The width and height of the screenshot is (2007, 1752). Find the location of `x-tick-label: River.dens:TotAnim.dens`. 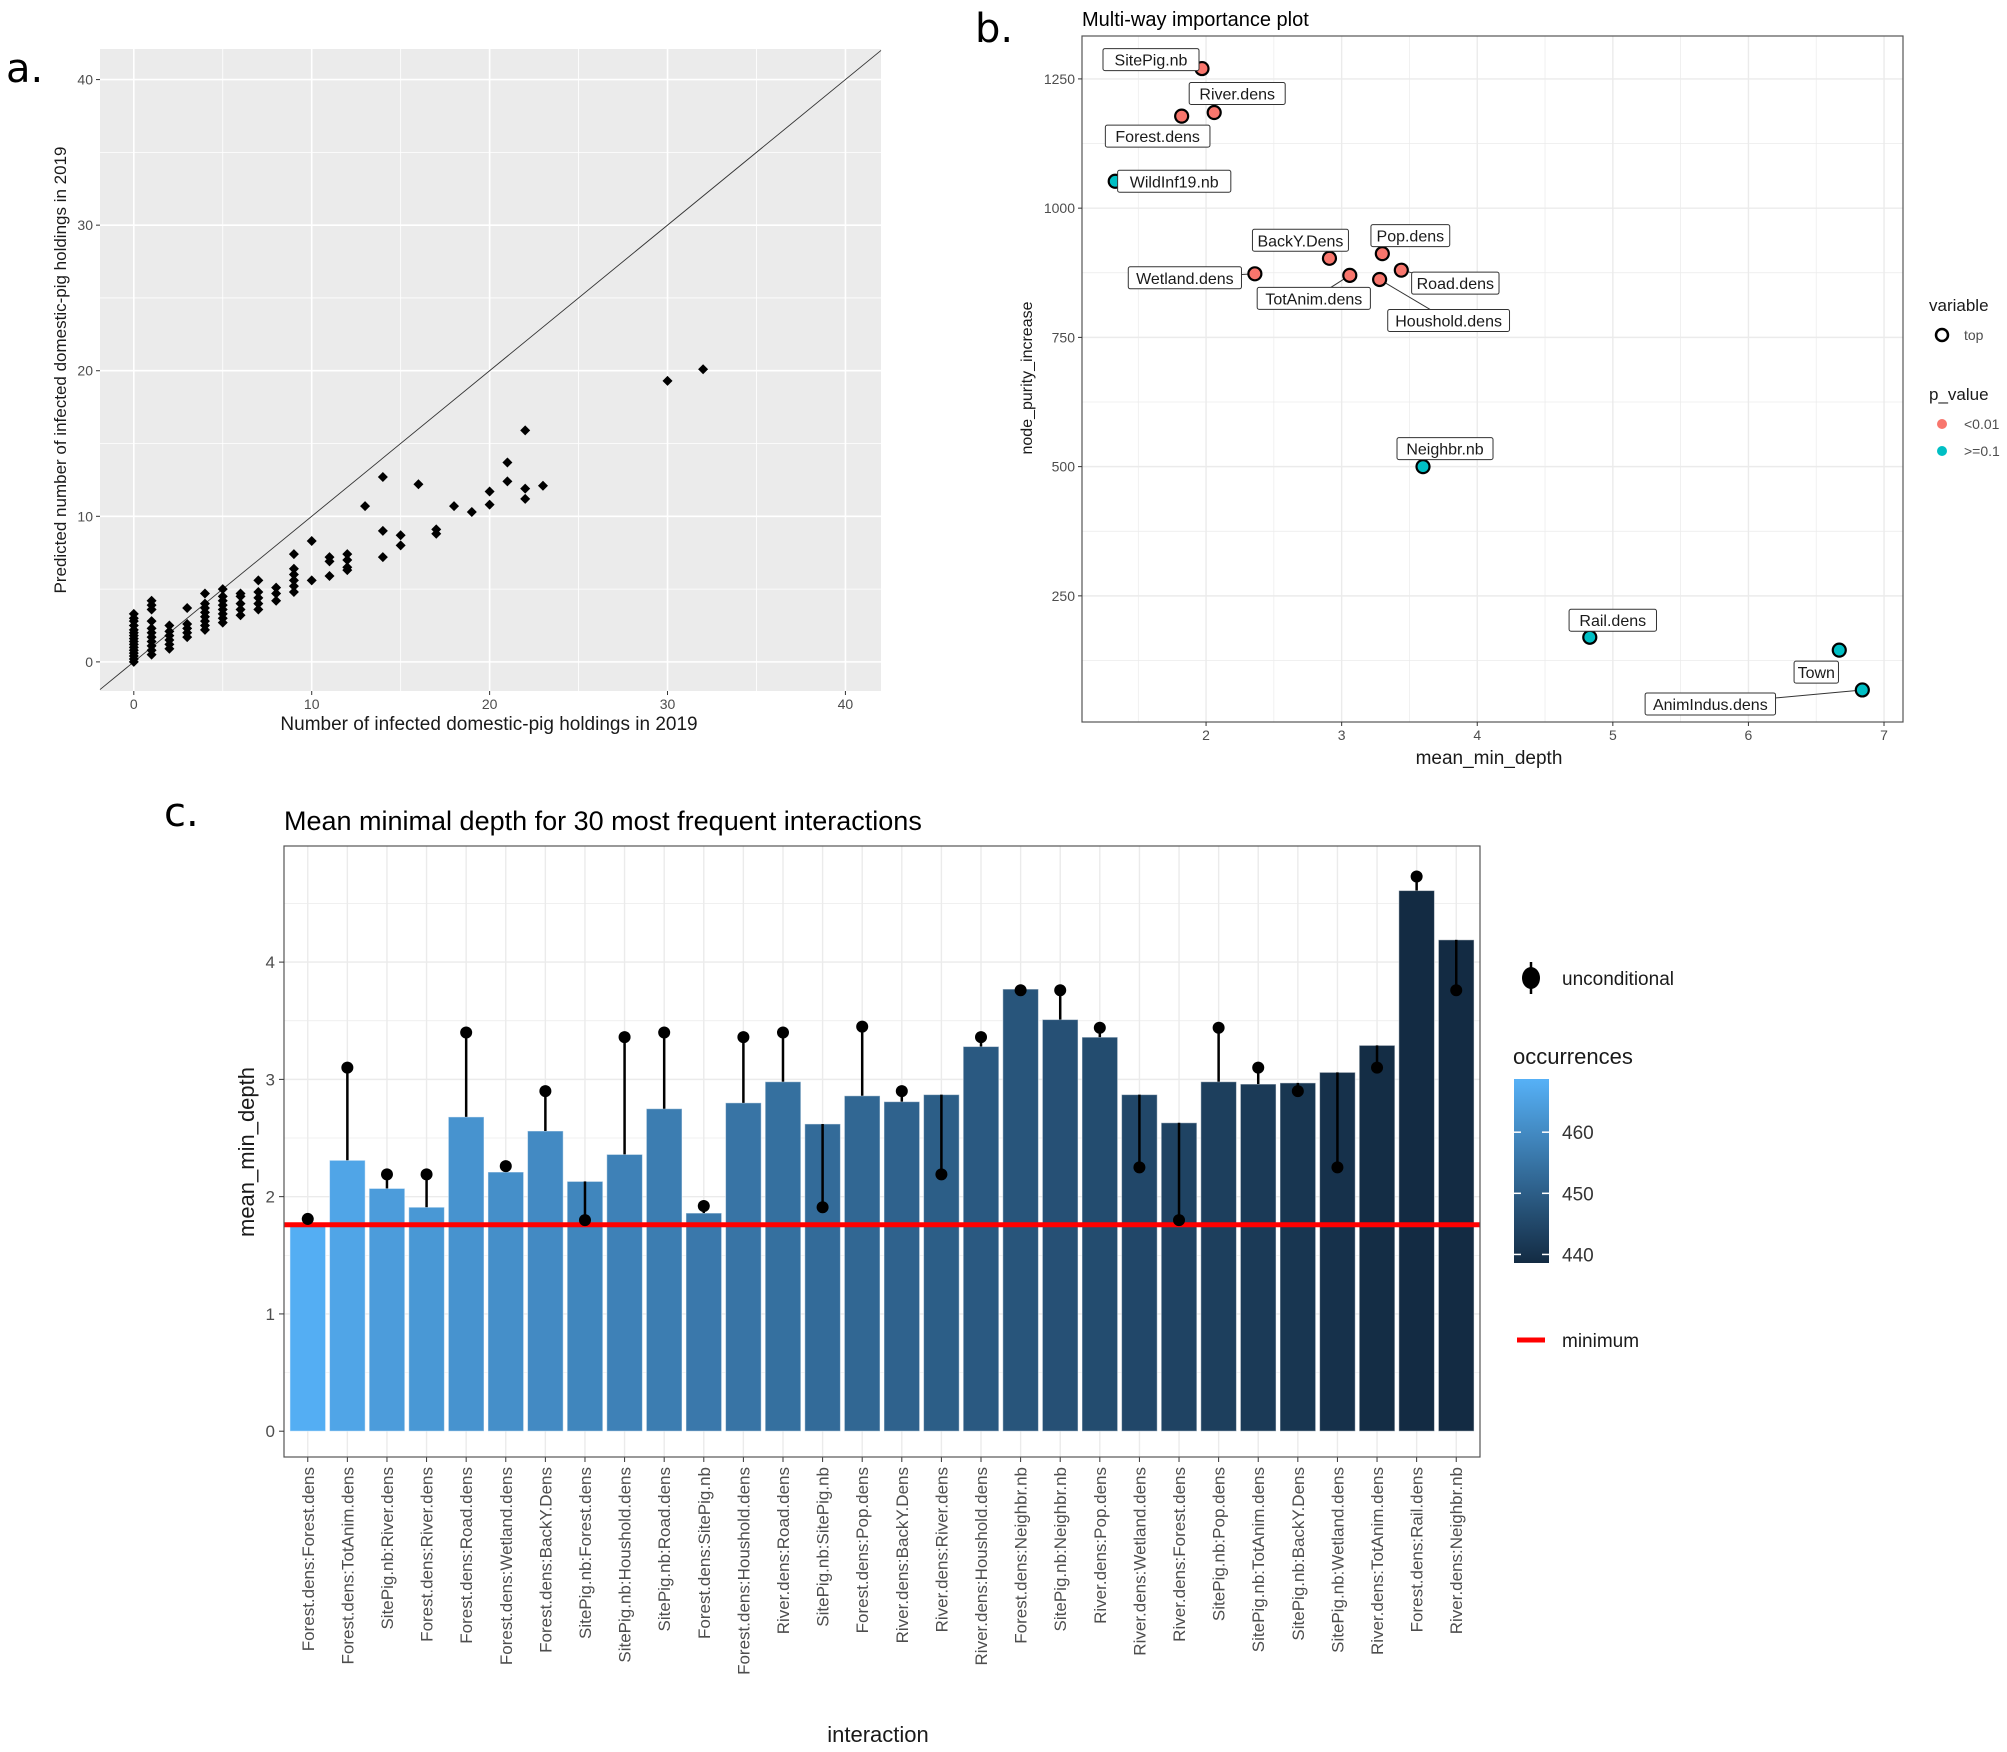

x-tick-label: River.dens:TotAnim.dens is located at coordinates (1377, 1561).